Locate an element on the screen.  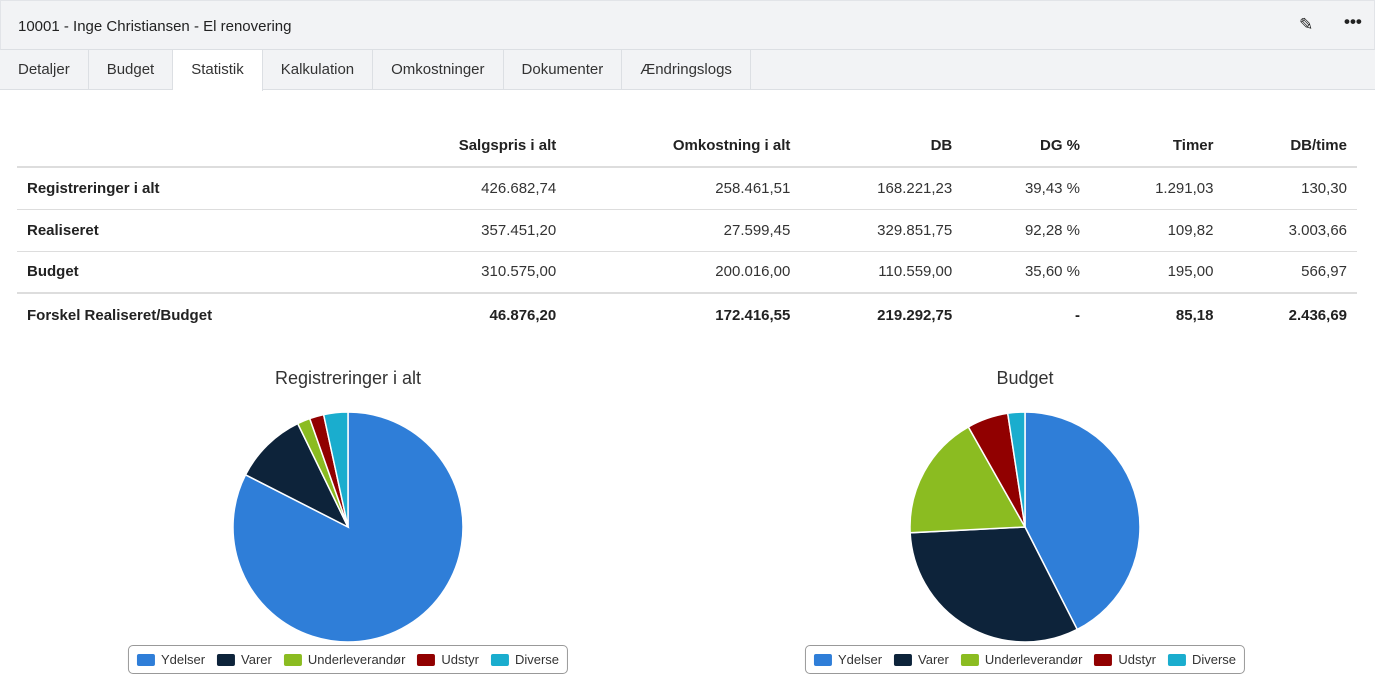
table-cell: 39,43 % is located at coordinates (1026, 188).